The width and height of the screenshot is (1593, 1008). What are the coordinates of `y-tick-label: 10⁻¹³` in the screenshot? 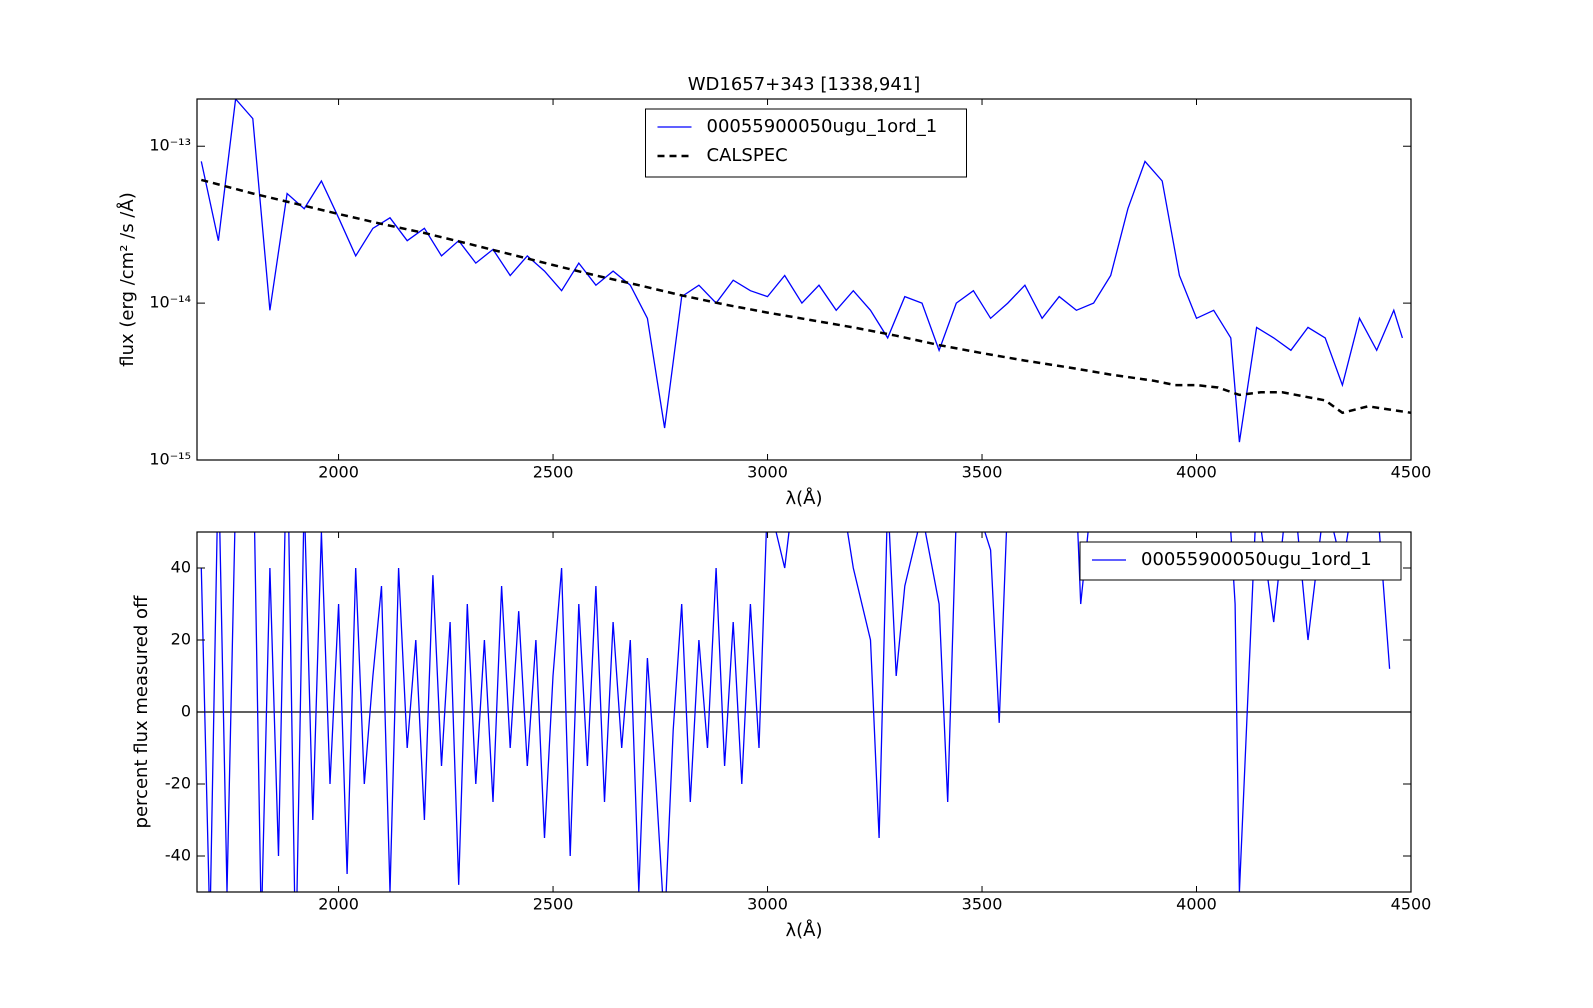 It's located at (170, 145).